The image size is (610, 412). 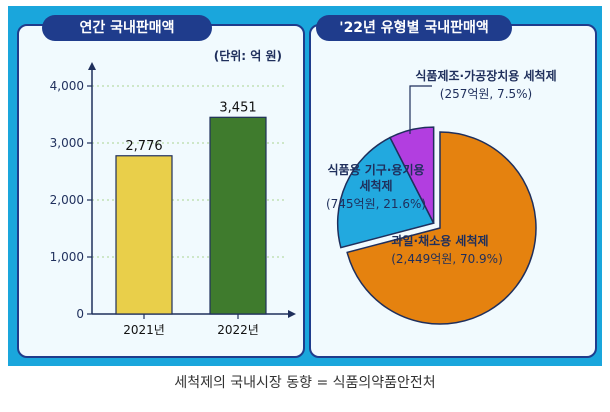 I want to click on bar-2021년, so click(x=144, y=235).